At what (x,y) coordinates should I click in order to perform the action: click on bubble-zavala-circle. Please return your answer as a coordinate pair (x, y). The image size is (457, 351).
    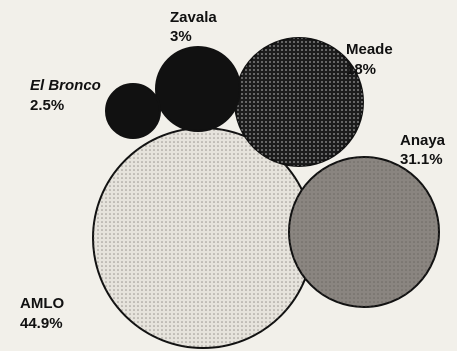
    Looking at the image, I should click on (198, 89).